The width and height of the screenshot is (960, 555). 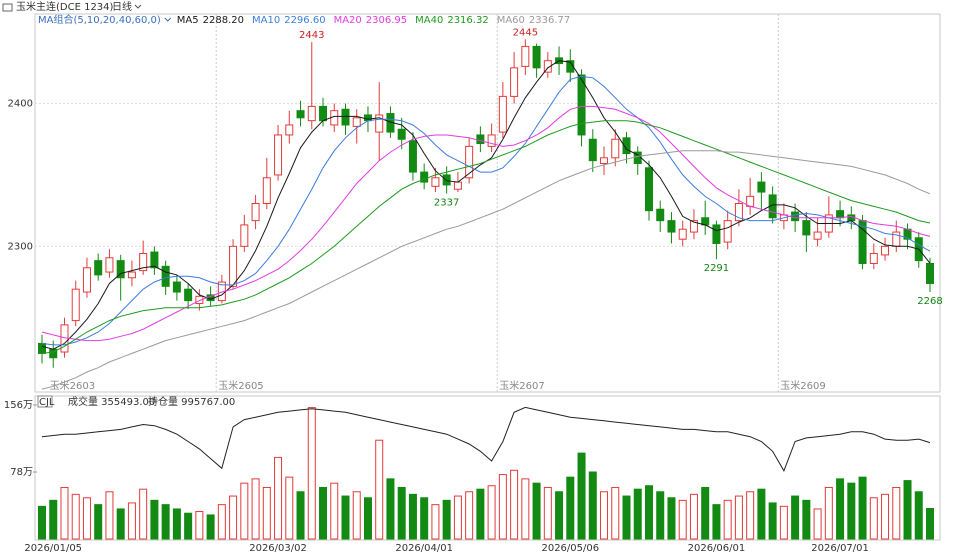 What do you see at coordinates (223, 20) in the screenshot?
I see `ma-value: 2288.20` at bounding box center [223, 20].